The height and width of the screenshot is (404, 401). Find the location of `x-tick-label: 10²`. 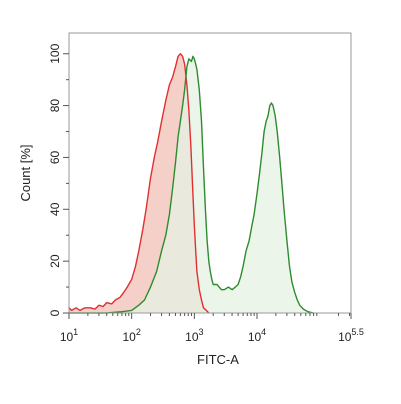

x-tick-label: 10² is located at coordinates (131, 335).